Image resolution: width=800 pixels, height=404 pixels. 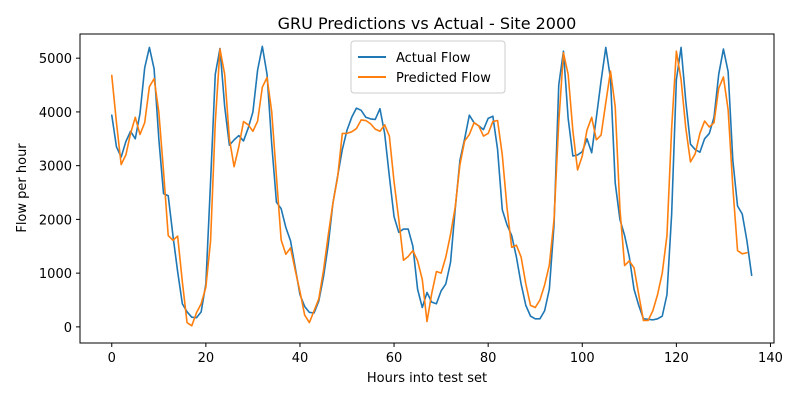 What do you see at coordinates (394, 358) in the screenshot?
I see `x-tick-label: 60` at bounding box center [394, 358].